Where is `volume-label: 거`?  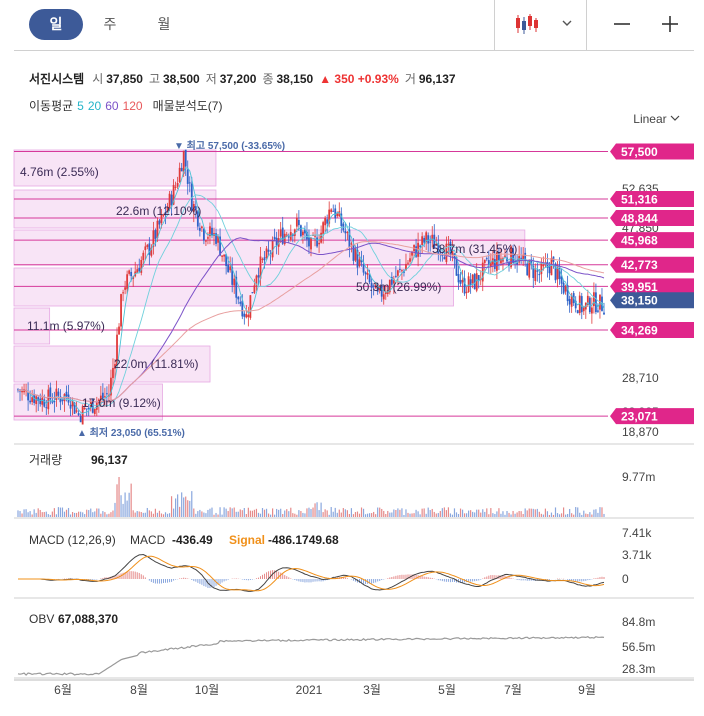 volume-label: 거 is located at coordinates (410, 79).